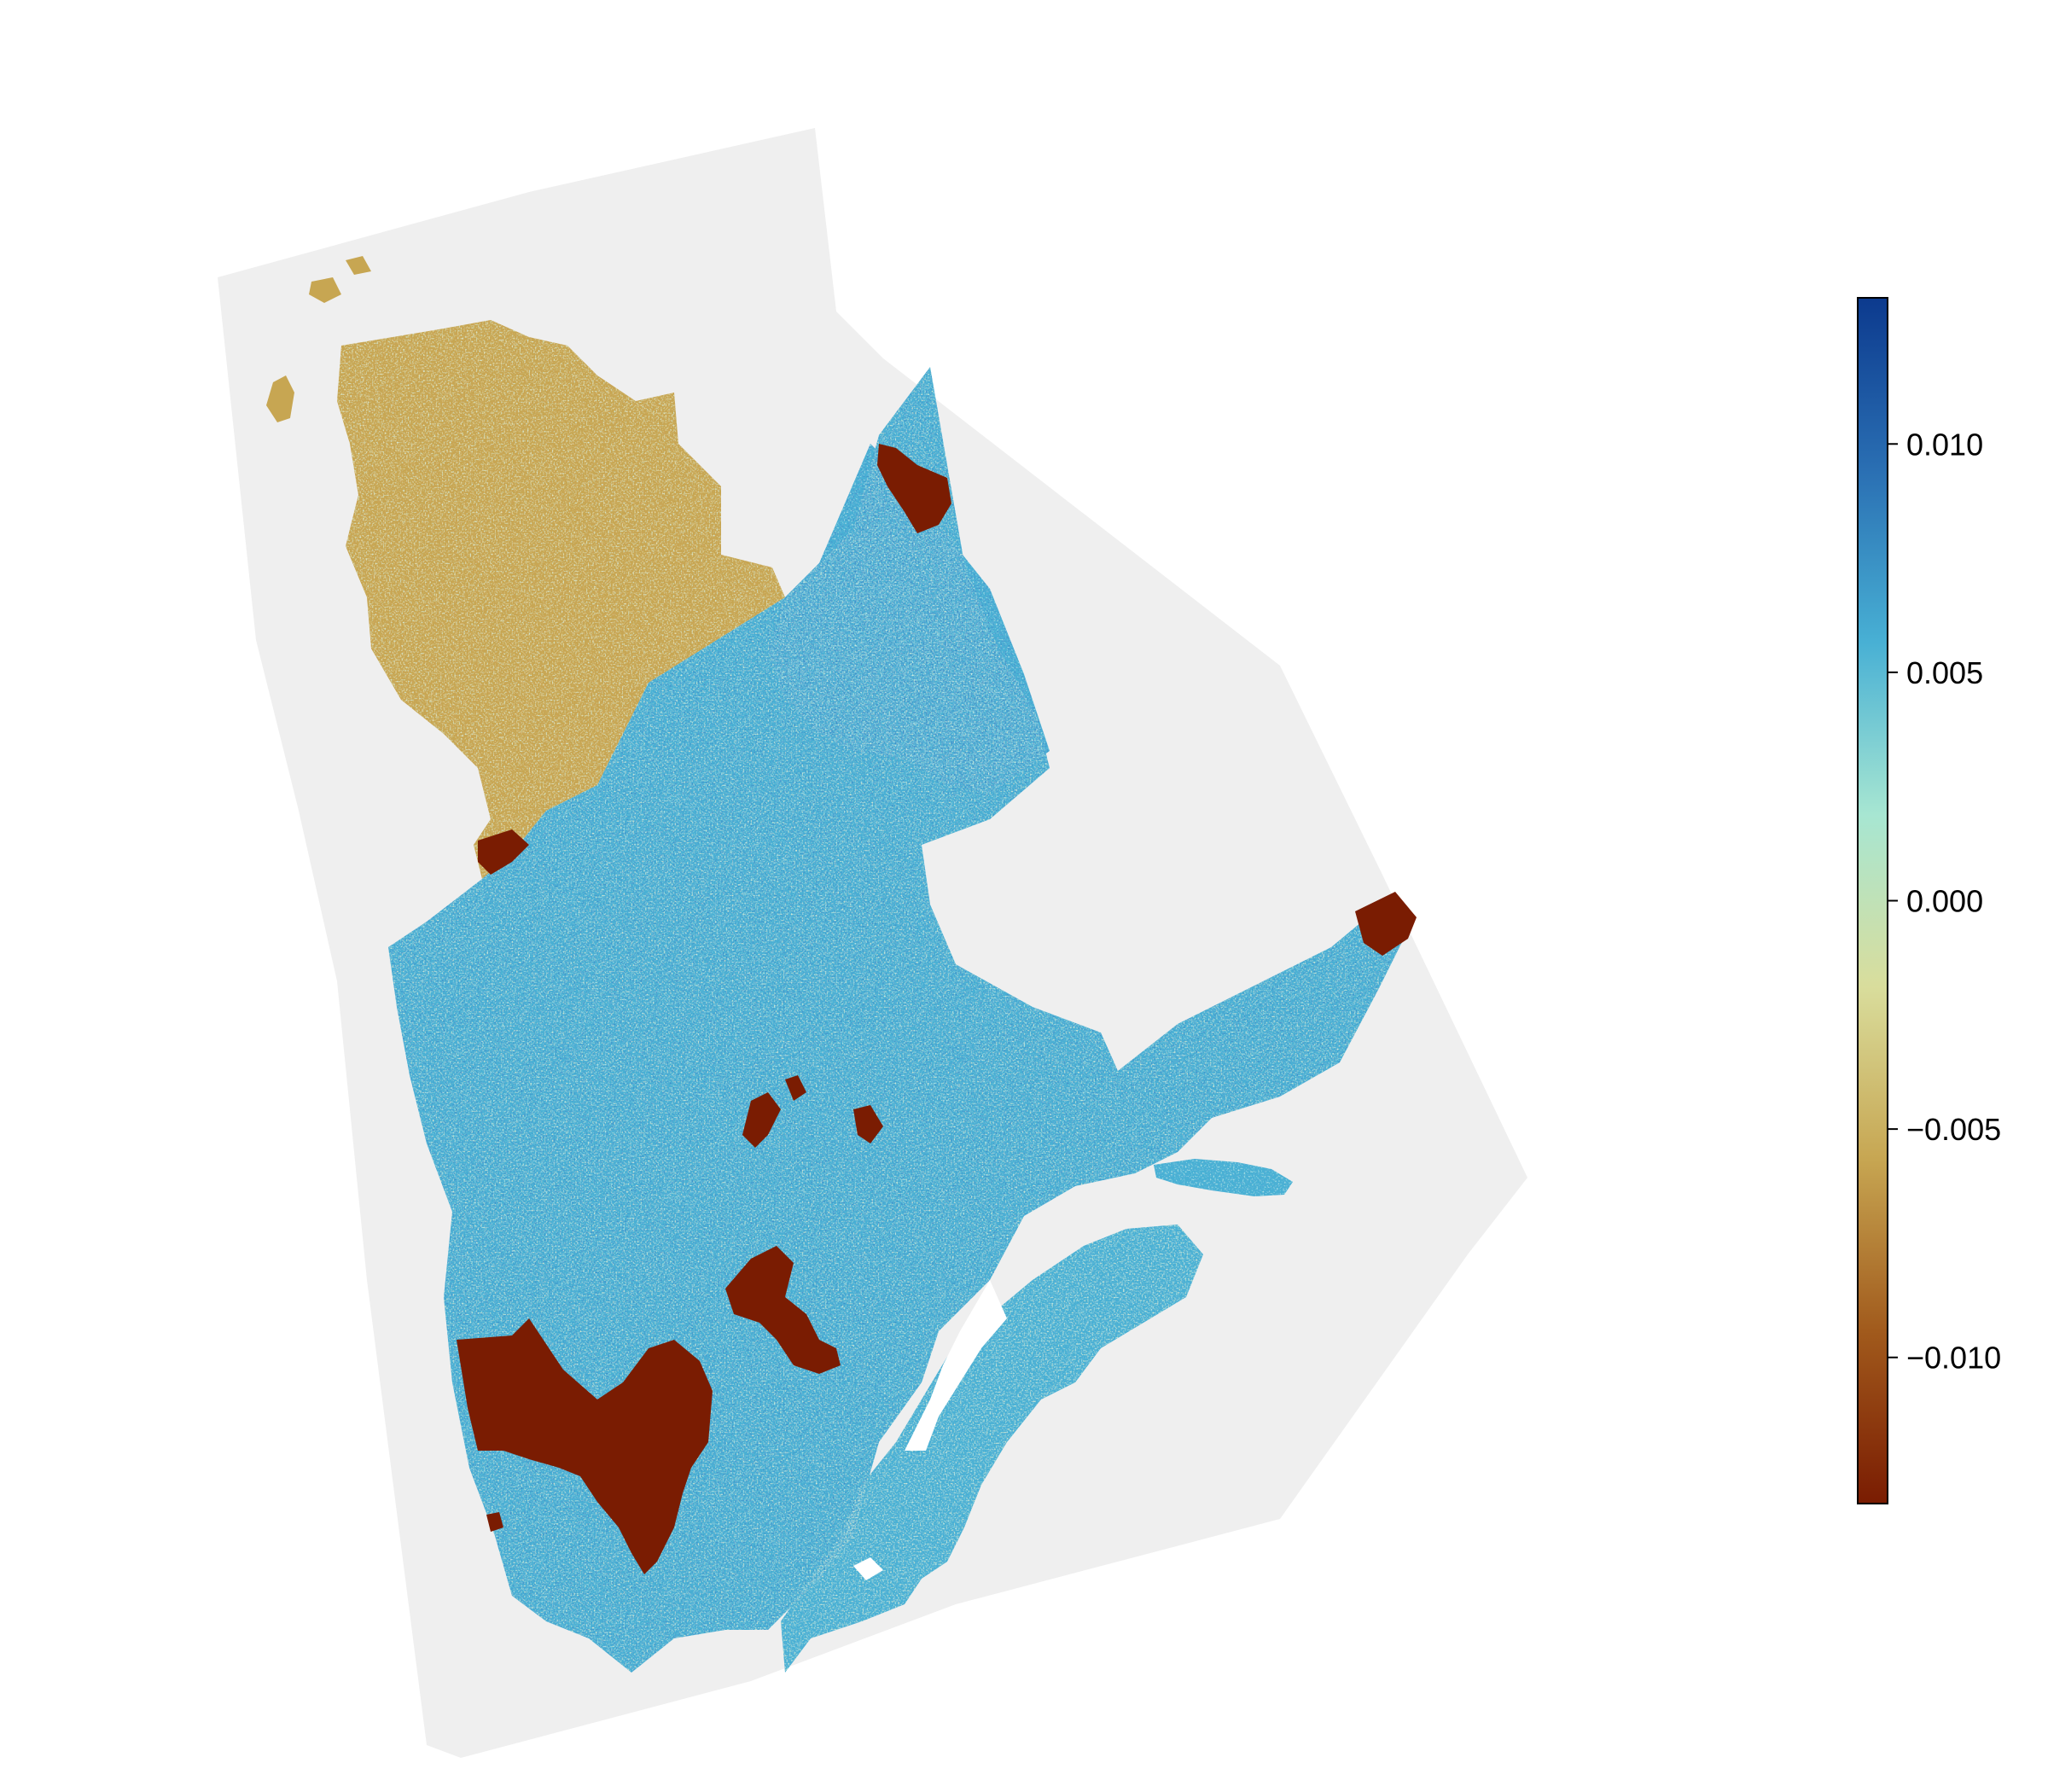 The height and width of the screenshot is (1792, 2048). What do you see at coordinates (956, 1365) in the screenshot?
I see `st-lawrence-river` at bounding box center [956, 1365].